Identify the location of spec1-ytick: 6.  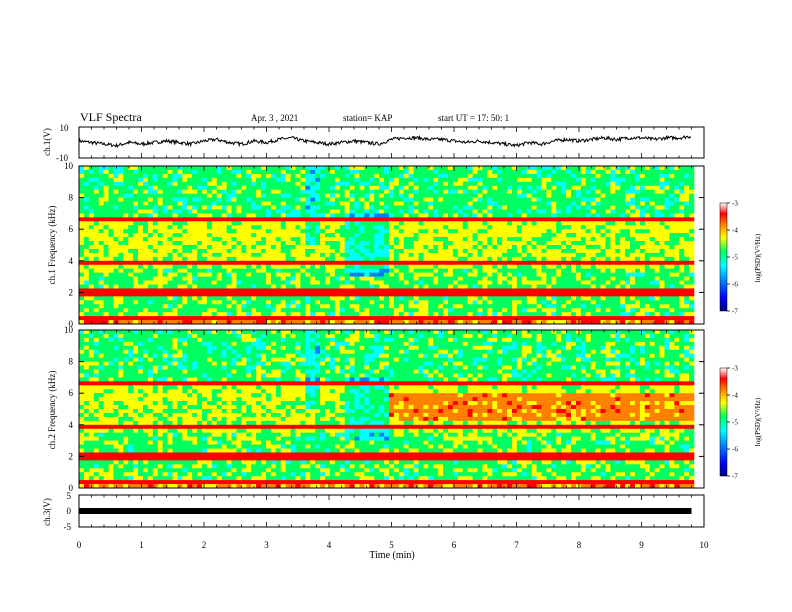
(71, 229).